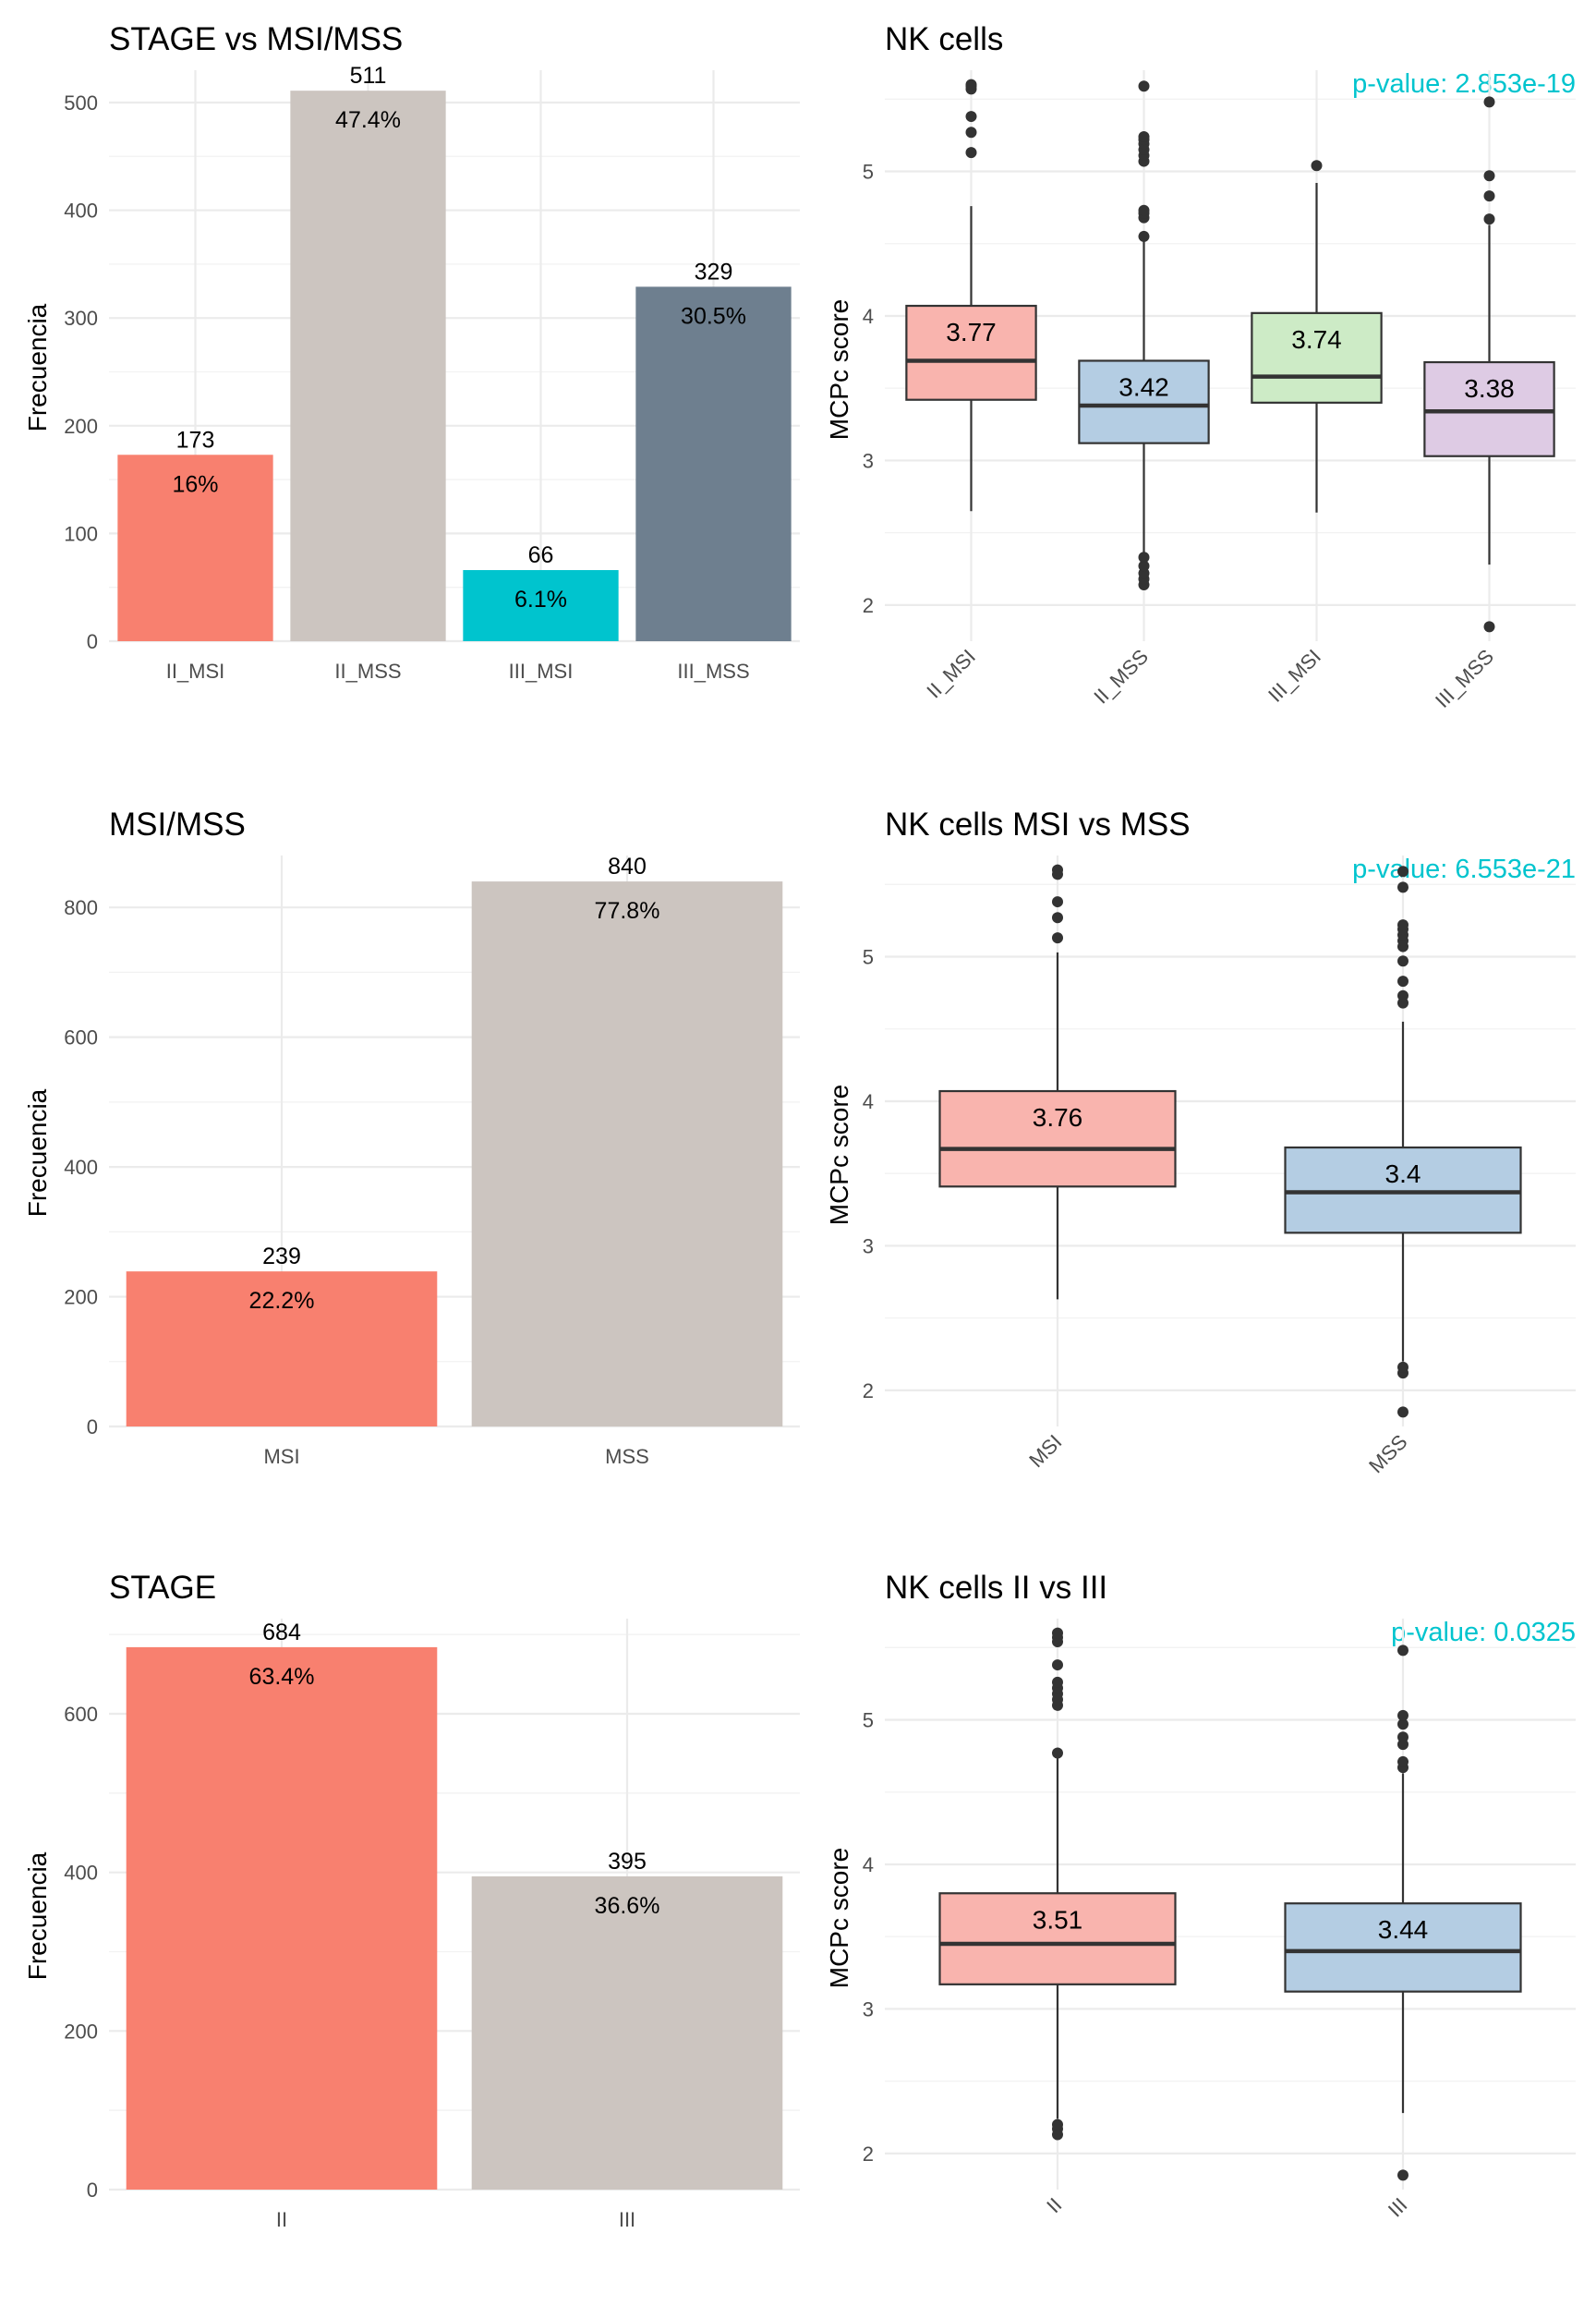 Image resolution: width=1596 pixels, height=2306 pixels. What do you see at coordinates (1403, 1929) in the screenshot?
I see `box-mean-label: 3.44` at bounding box center [1403, 1929].